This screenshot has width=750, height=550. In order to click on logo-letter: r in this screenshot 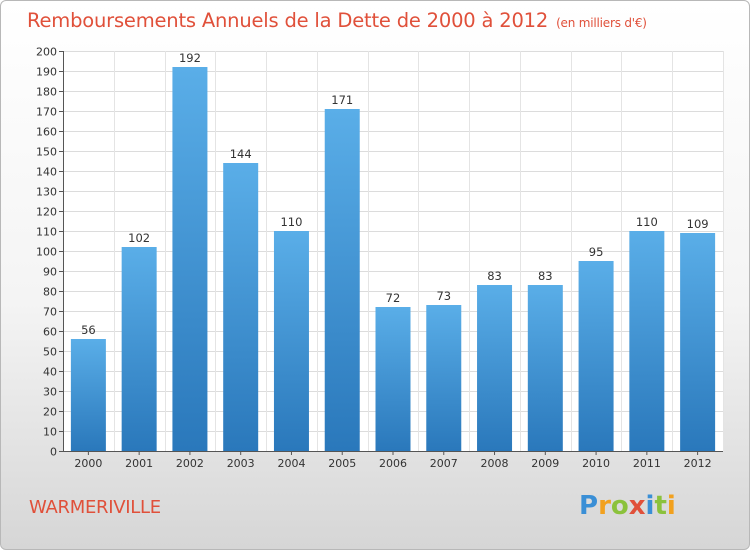, I will do `click(604, 506)`.